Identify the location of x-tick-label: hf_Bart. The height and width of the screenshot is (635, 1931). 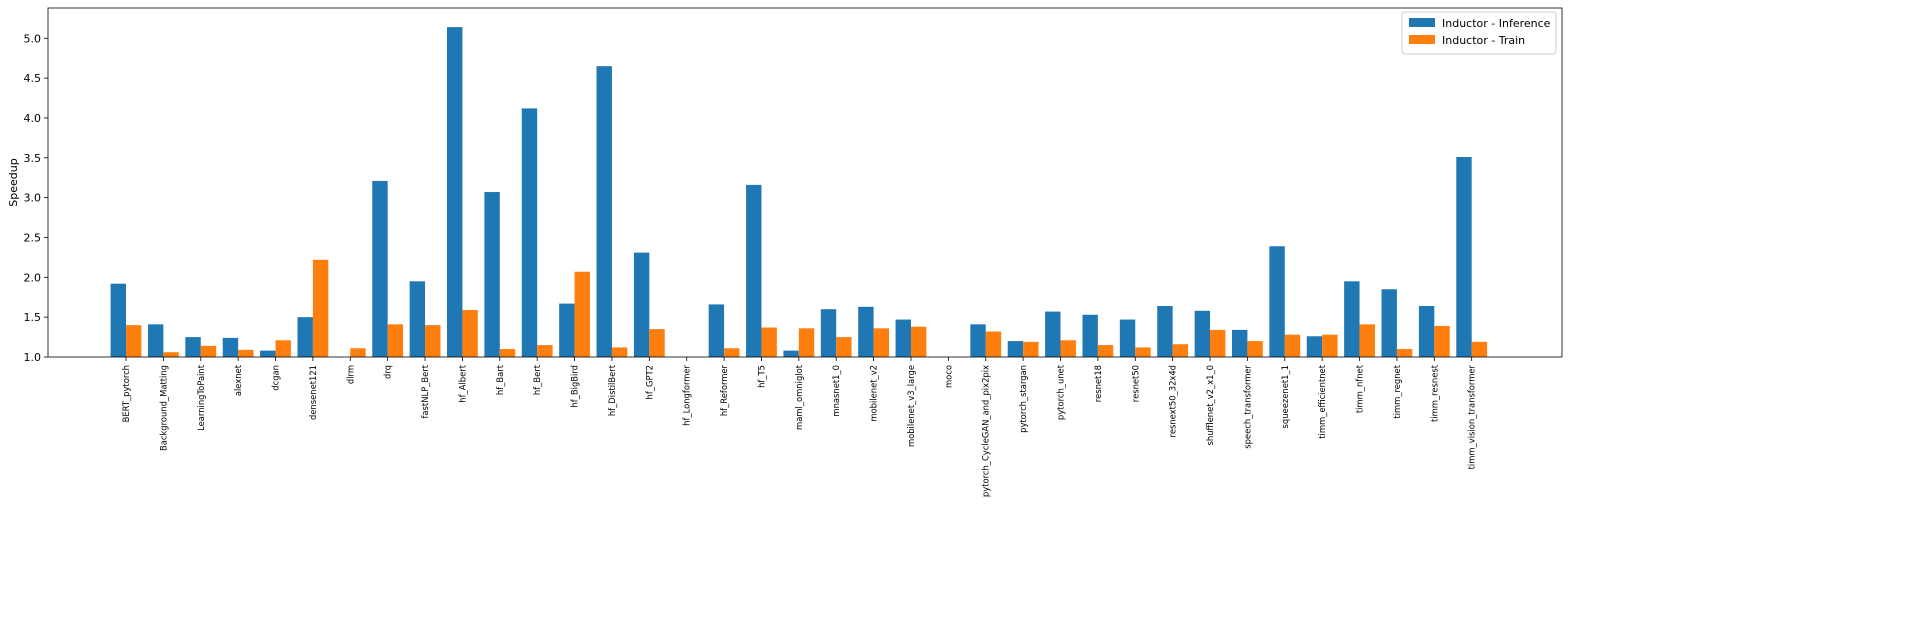
(500, 379).